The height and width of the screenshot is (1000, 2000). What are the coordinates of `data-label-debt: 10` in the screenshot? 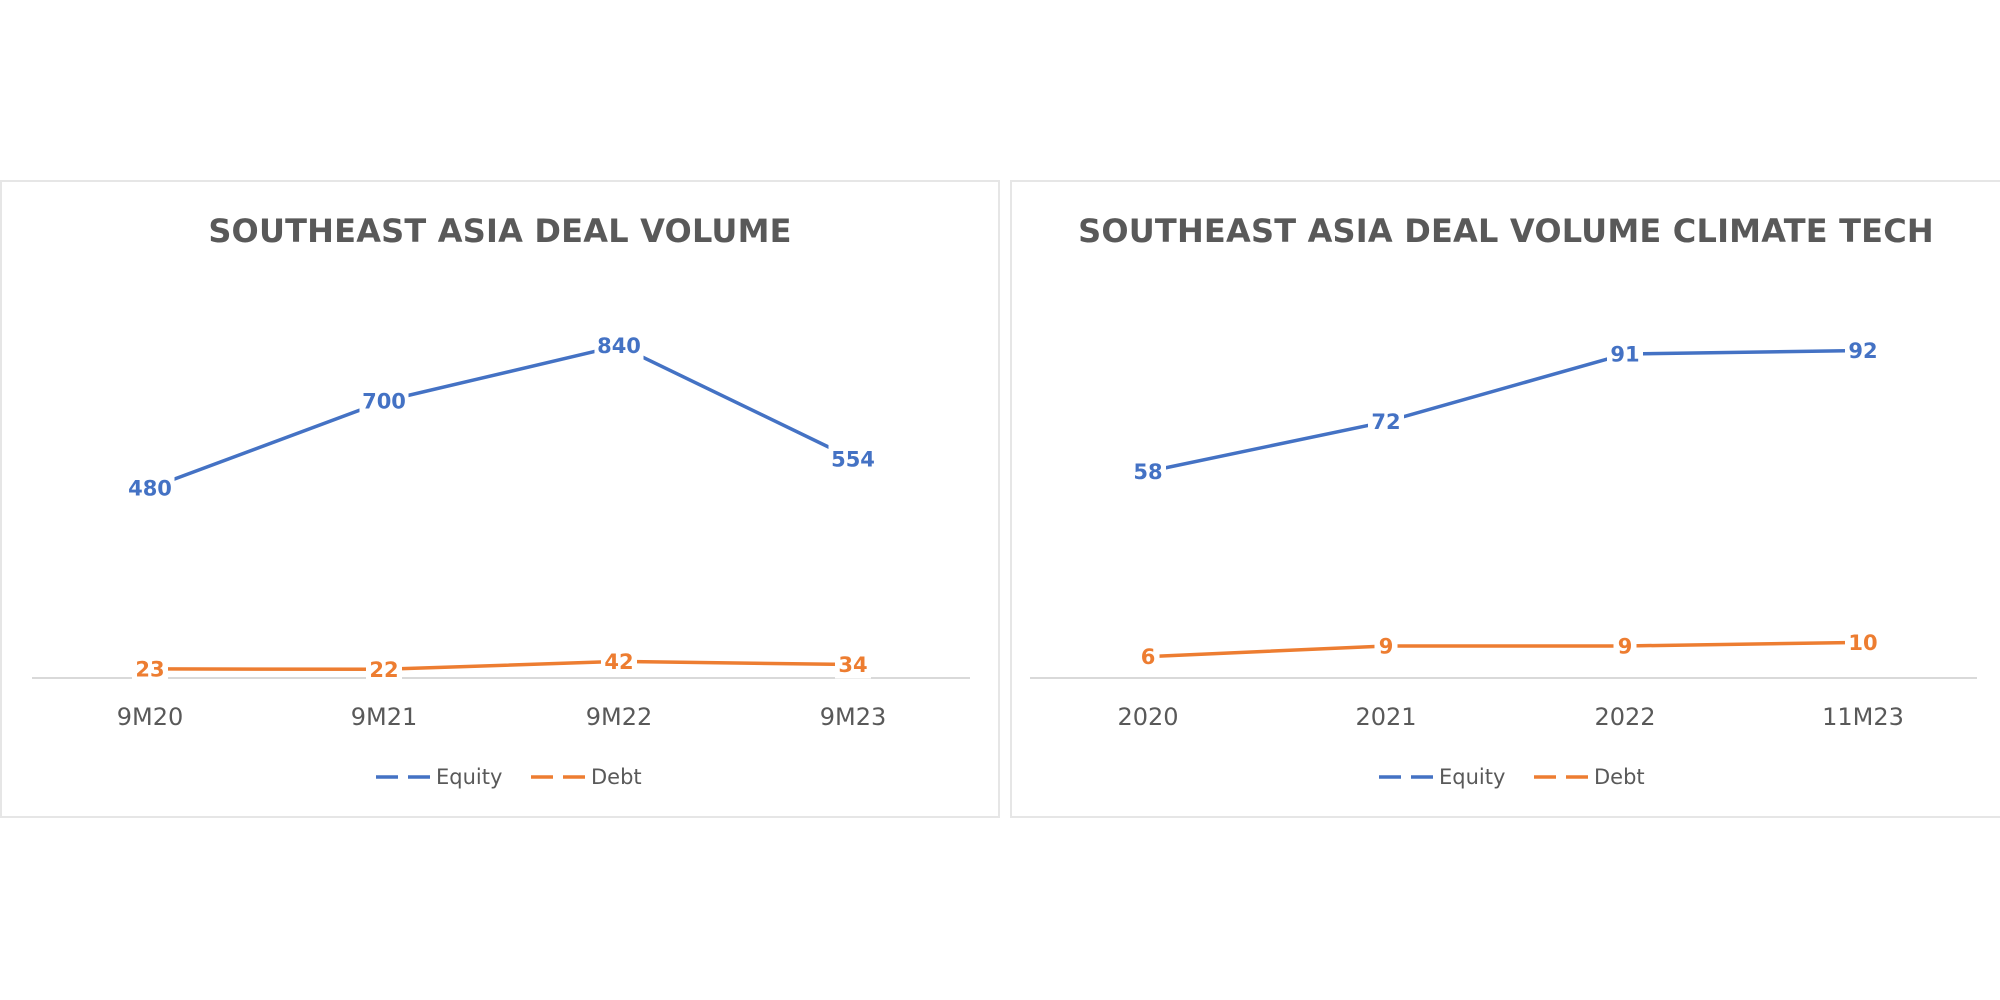 It's located at (1862, 643).